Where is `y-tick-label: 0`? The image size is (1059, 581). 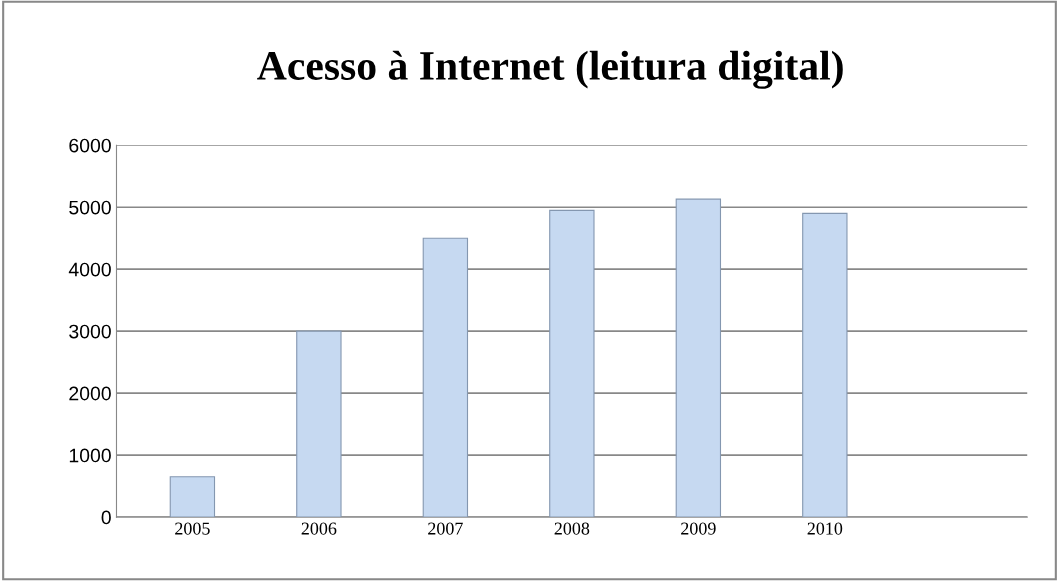 y-tick-label: 0 is located at coordinates (106, 517).